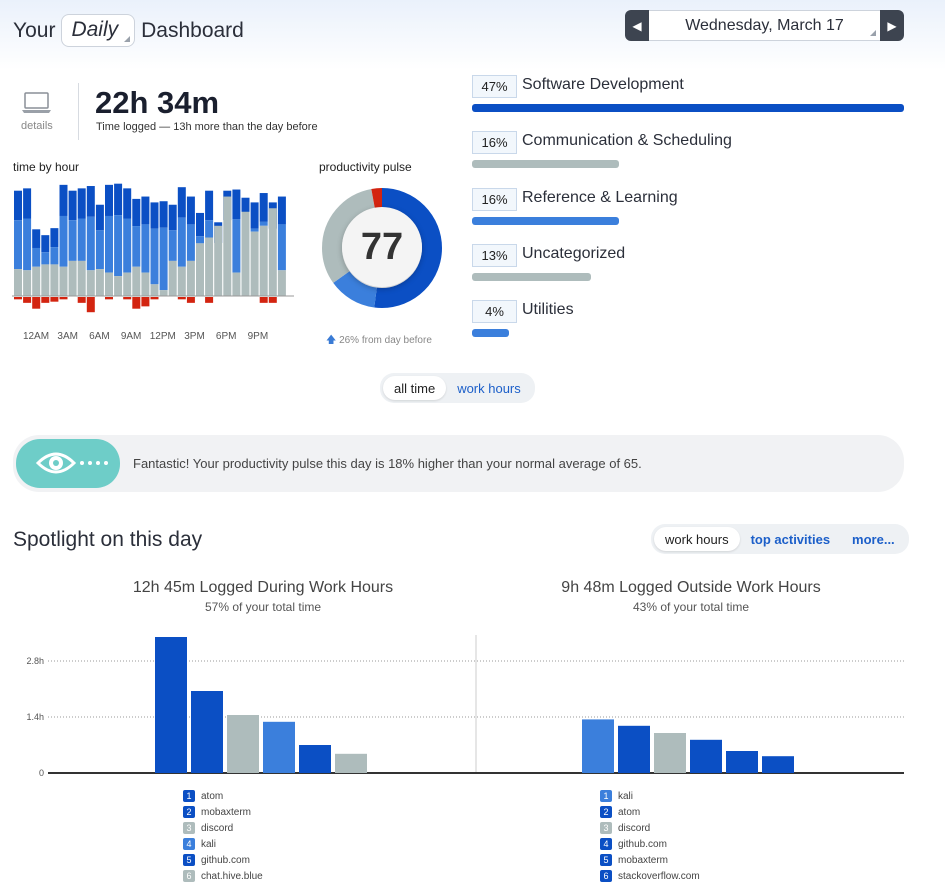 This screenshot has height=895, width=945. I want to click on category-item: 4% Utilities, so click(692, 325).